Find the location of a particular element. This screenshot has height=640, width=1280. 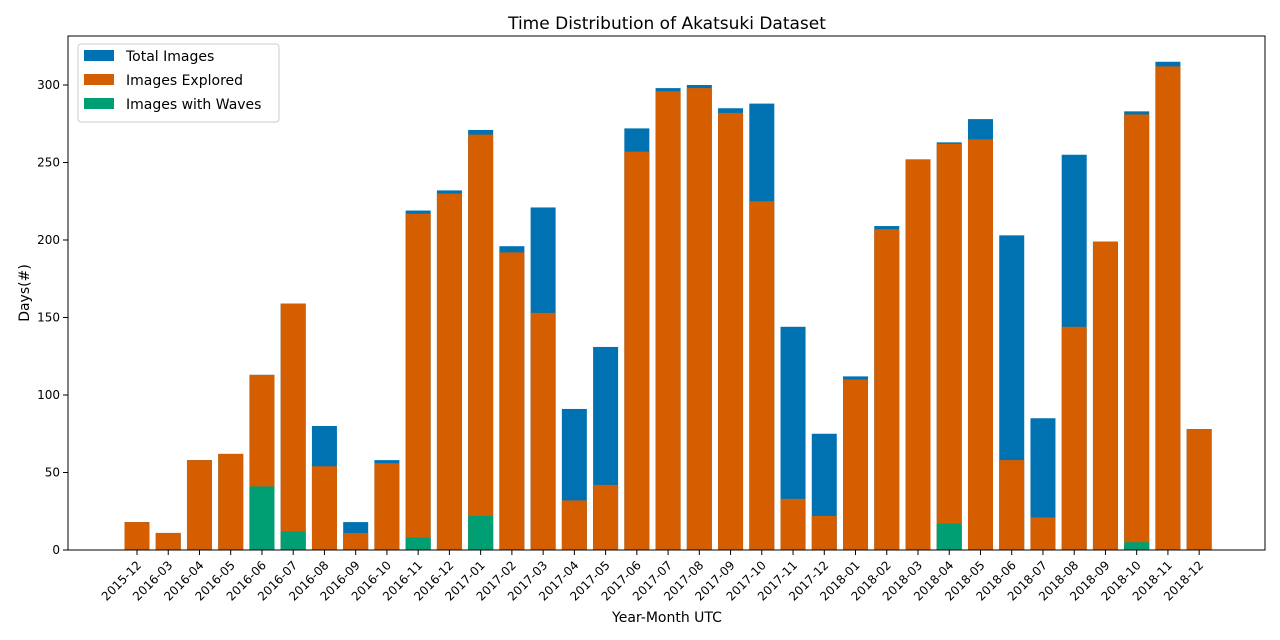

legend-swatch-images-explored is located at coordinates (99, 79).